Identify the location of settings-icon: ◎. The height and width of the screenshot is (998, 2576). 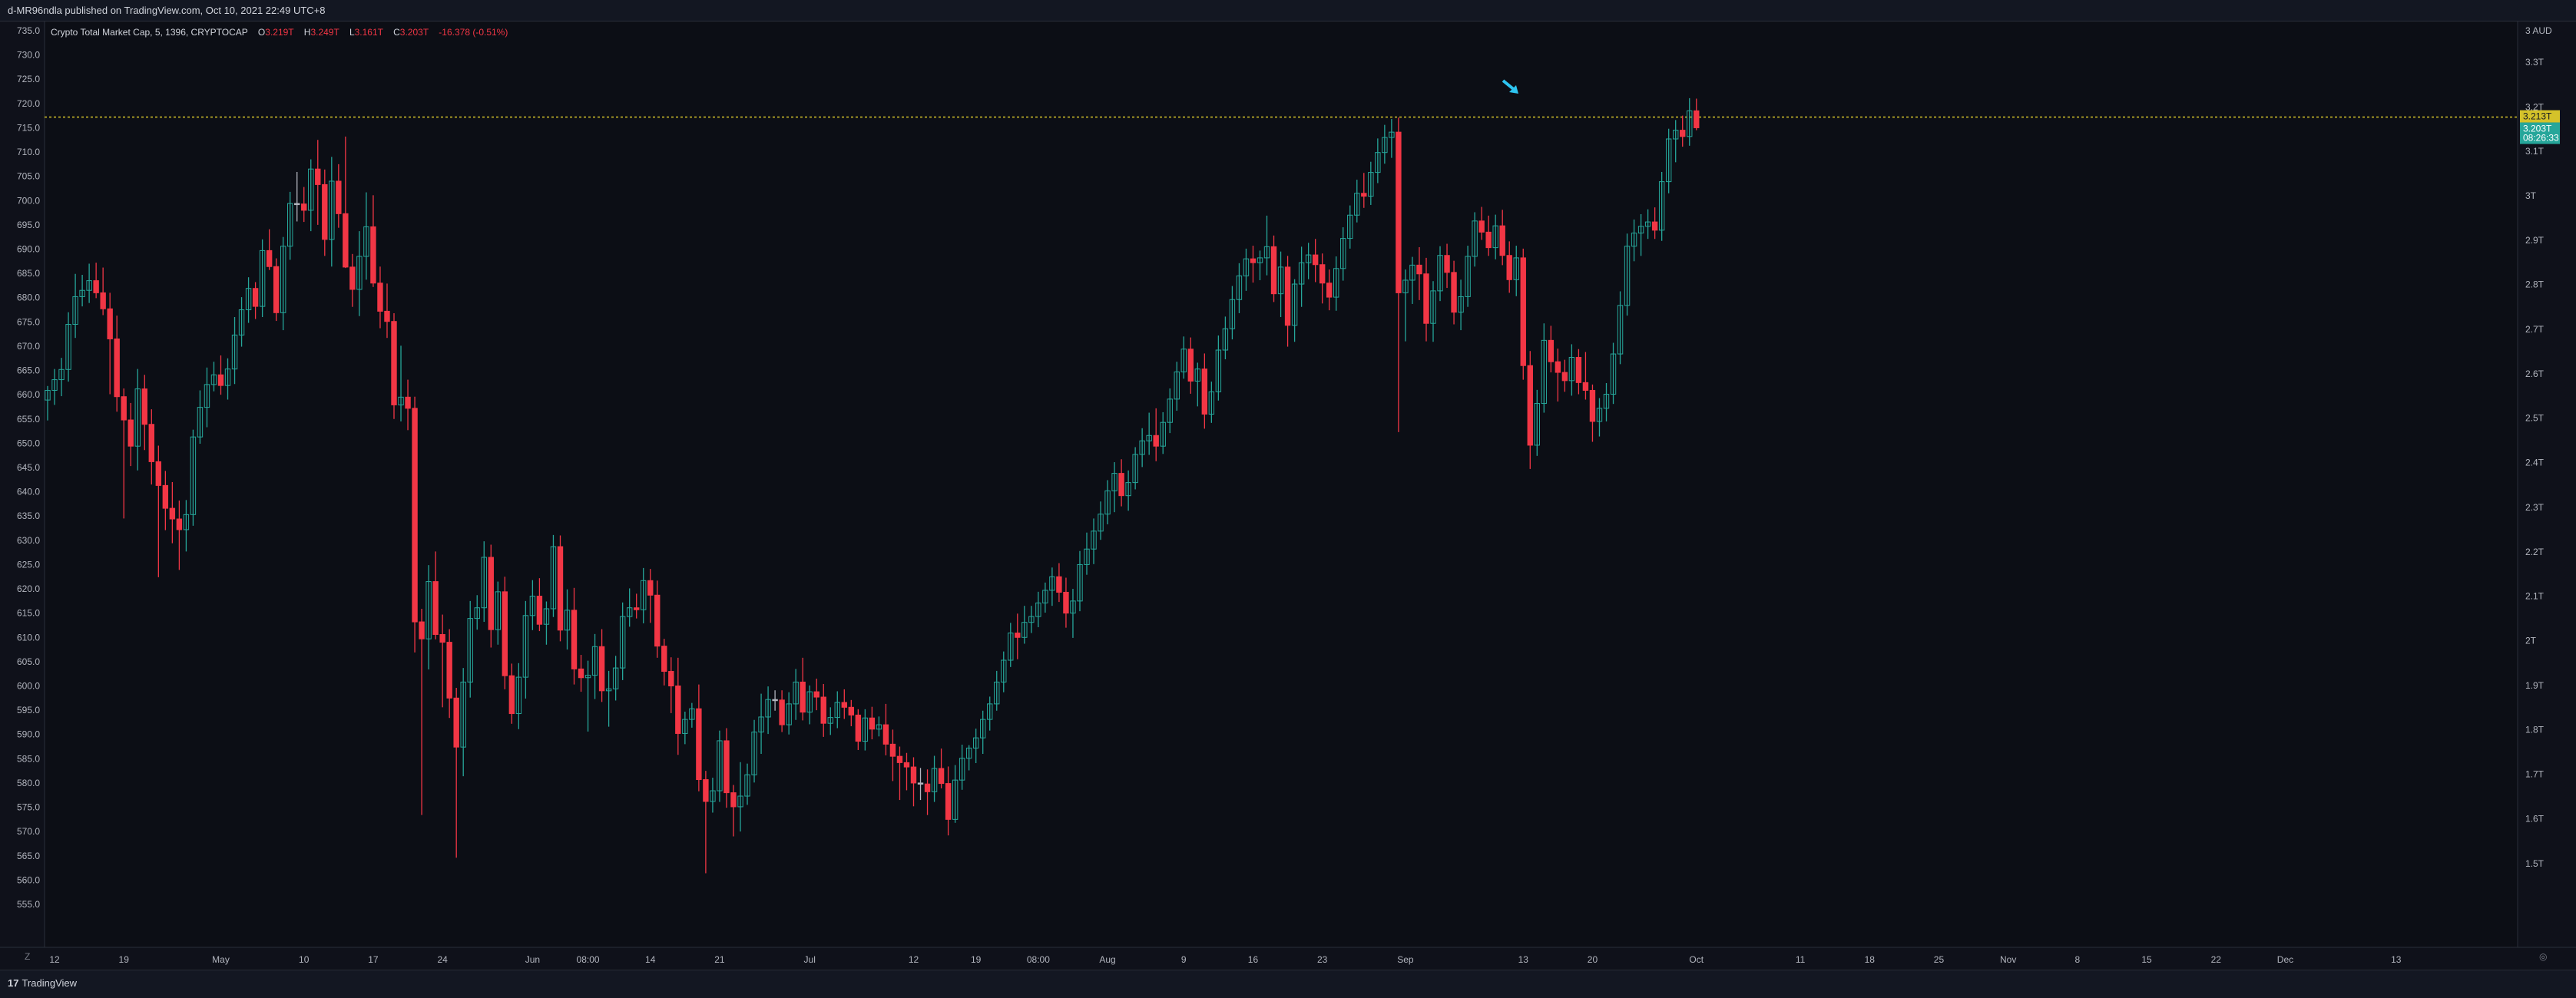
(2544, 956).